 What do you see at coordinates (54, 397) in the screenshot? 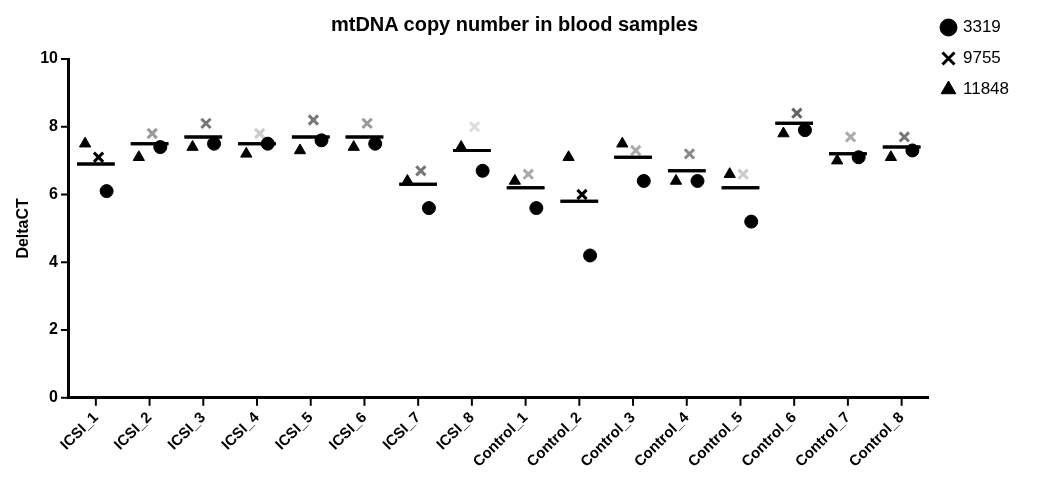
I see `y-tick-label: 0` at bounding box center [54, 397].